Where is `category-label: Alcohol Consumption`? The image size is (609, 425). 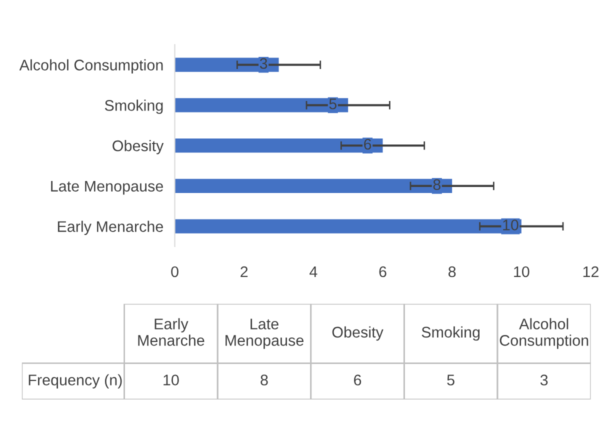 category-label: Alcohol Consumption is located at coordinates (544, 333).